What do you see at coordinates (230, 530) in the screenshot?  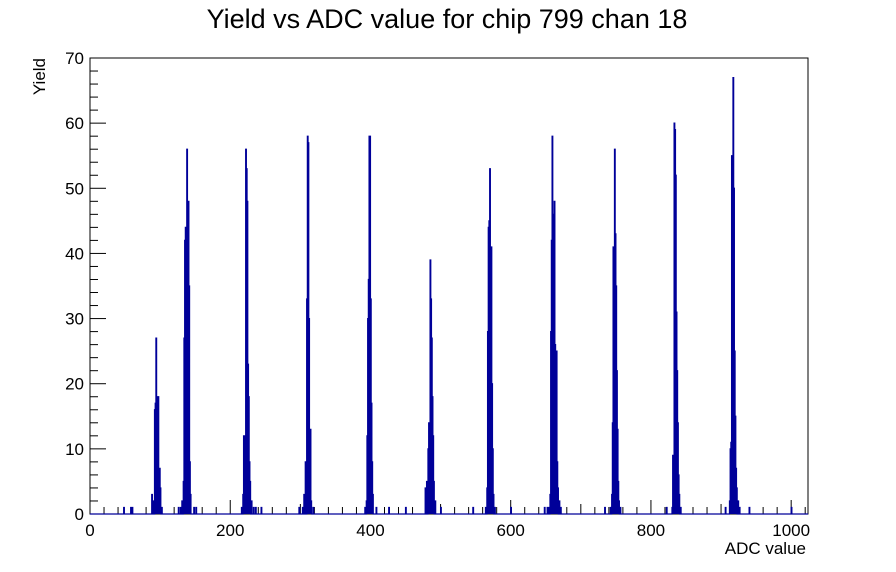 I see `x-tick-label: 200` at bounding box center [230, 530].